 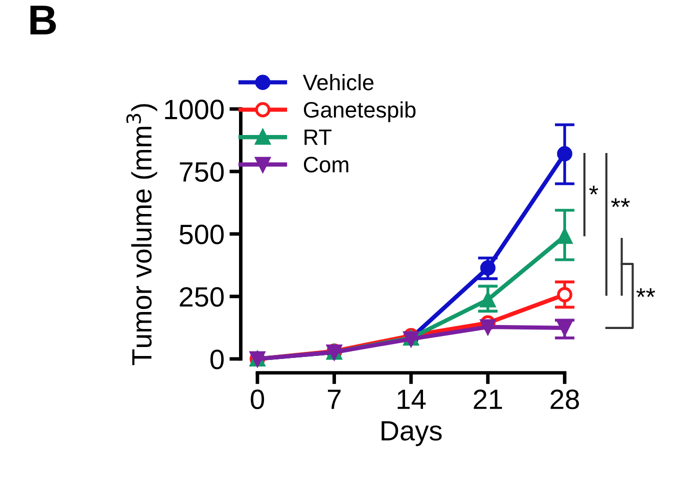 I want to click on x-tick-label: 28, so click(x=564, y=400).